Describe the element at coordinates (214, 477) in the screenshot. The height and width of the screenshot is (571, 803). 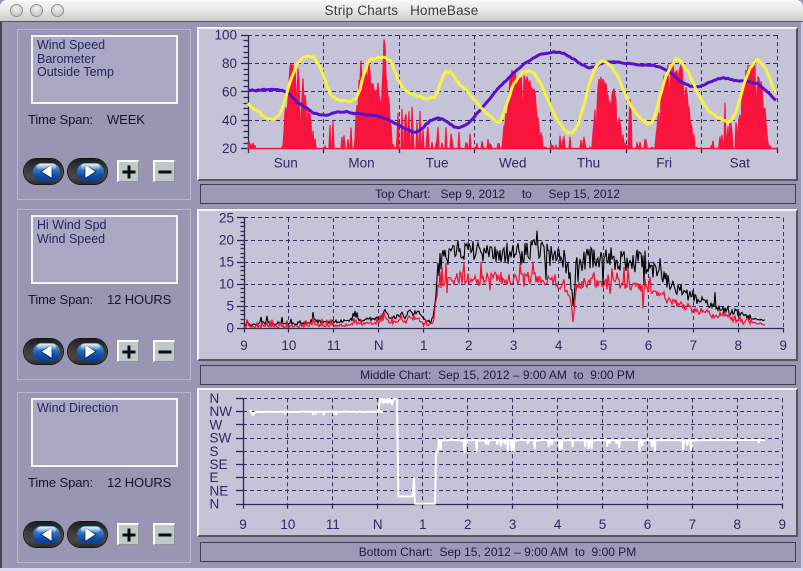
I see `svg-text: E` at that location.